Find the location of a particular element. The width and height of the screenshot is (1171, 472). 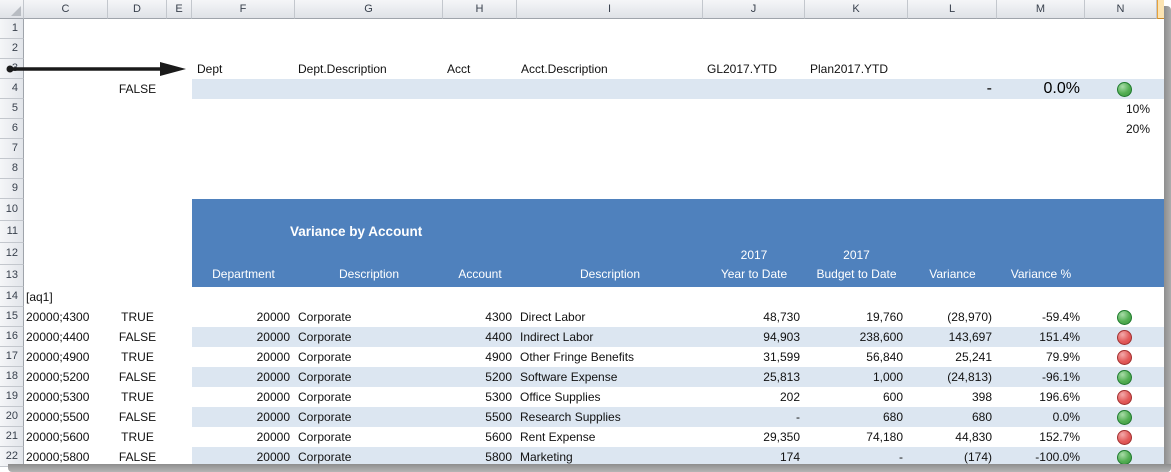

row-header-5: 5 is located at coordinates (12, 109).